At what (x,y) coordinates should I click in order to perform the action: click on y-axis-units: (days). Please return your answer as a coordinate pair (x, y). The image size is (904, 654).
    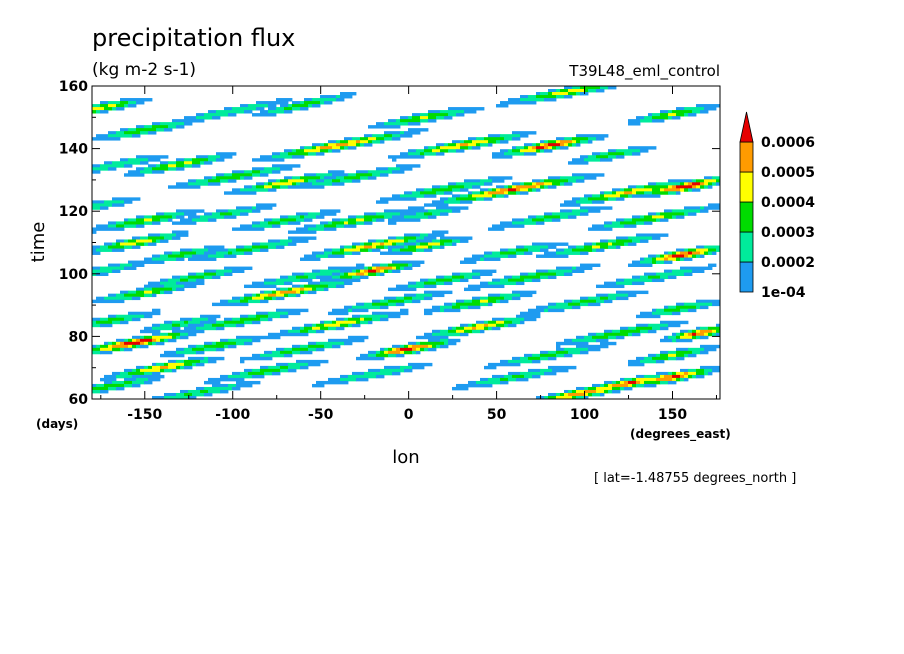
    Looking at the image, I should click on (57, 424).